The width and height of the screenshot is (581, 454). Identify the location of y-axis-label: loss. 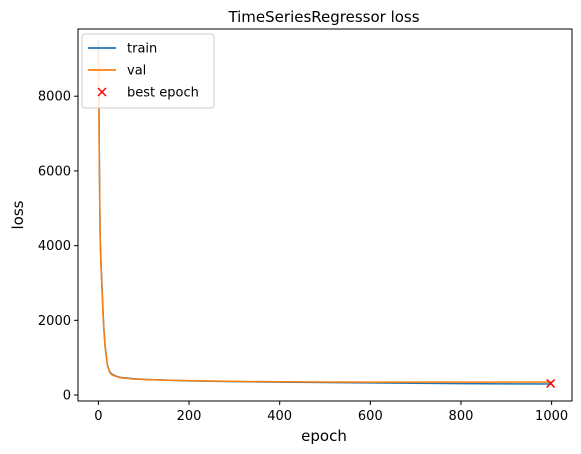
(18, 214).